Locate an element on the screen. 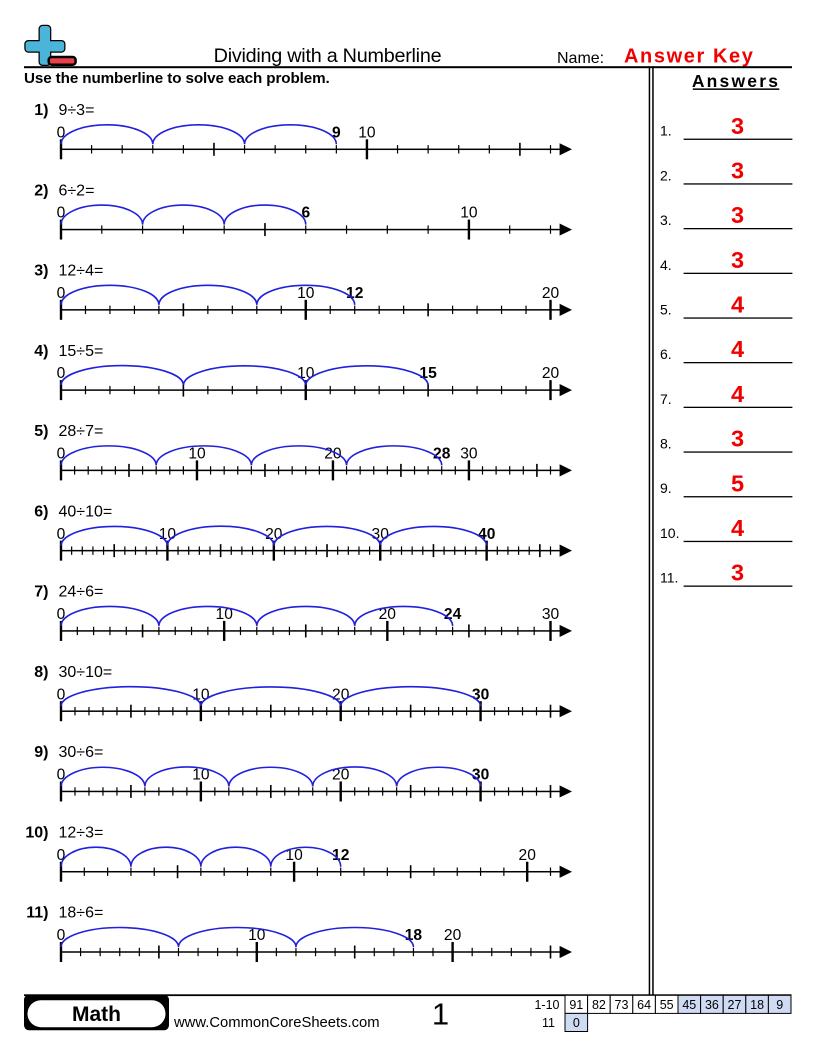  svg-text: 2. is located at coordinates (666, 175).